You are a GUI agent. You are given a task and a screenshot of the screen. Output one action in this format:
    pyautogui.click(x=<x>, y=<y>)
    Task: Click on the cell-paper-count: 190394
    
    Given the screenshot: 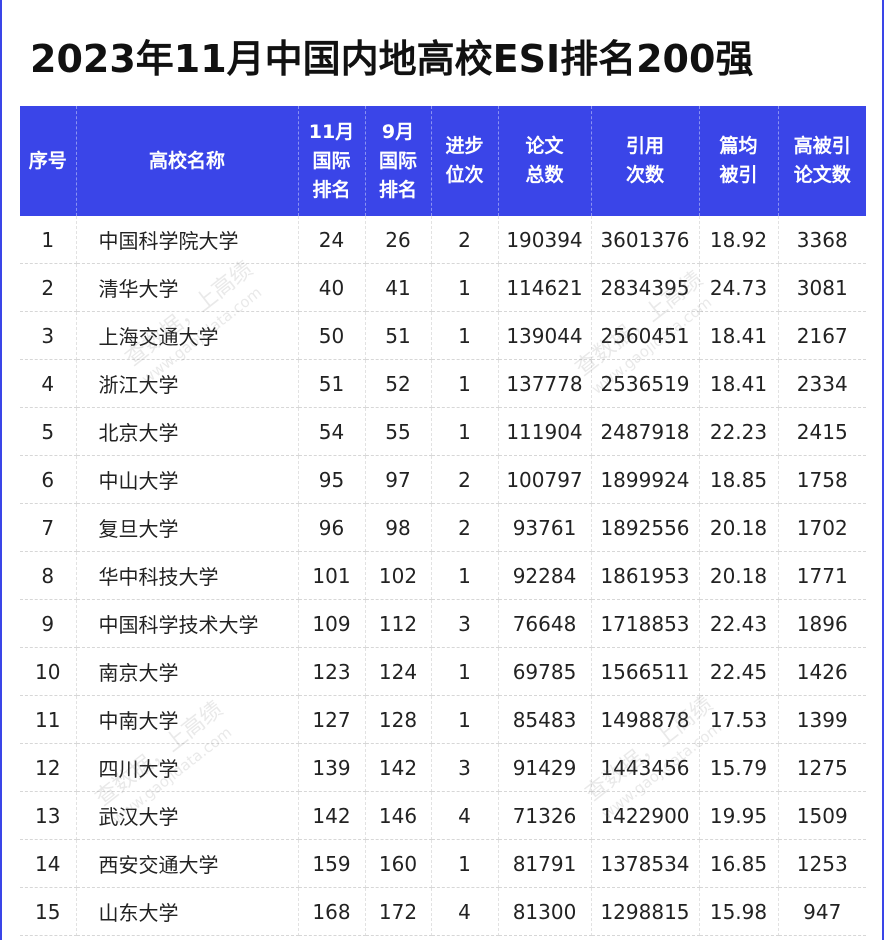 What is the action you would take?
    pyautogui.click(x=545, y=240)
    